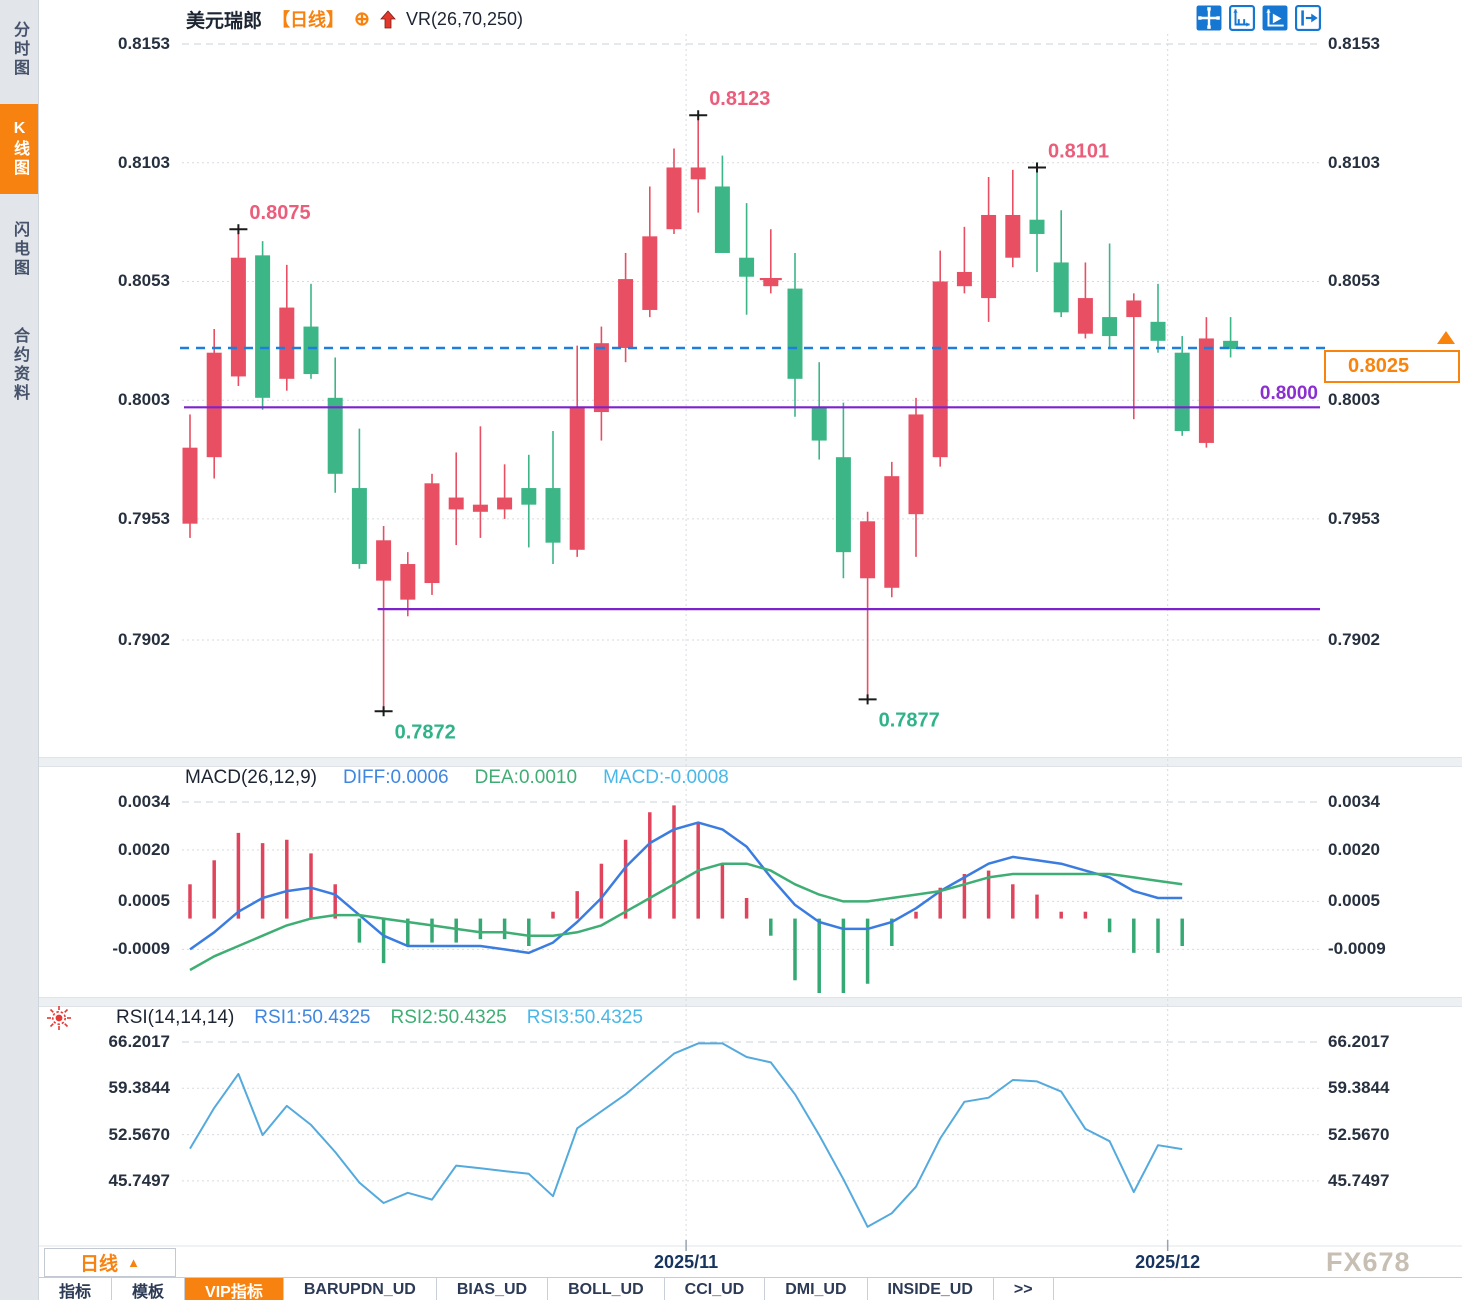 This screenshot has width=1462, height=1300. Describe the element at coordinates (1379, 366) in the screenshot. I see `current-price-value: 0.8025` at that location.